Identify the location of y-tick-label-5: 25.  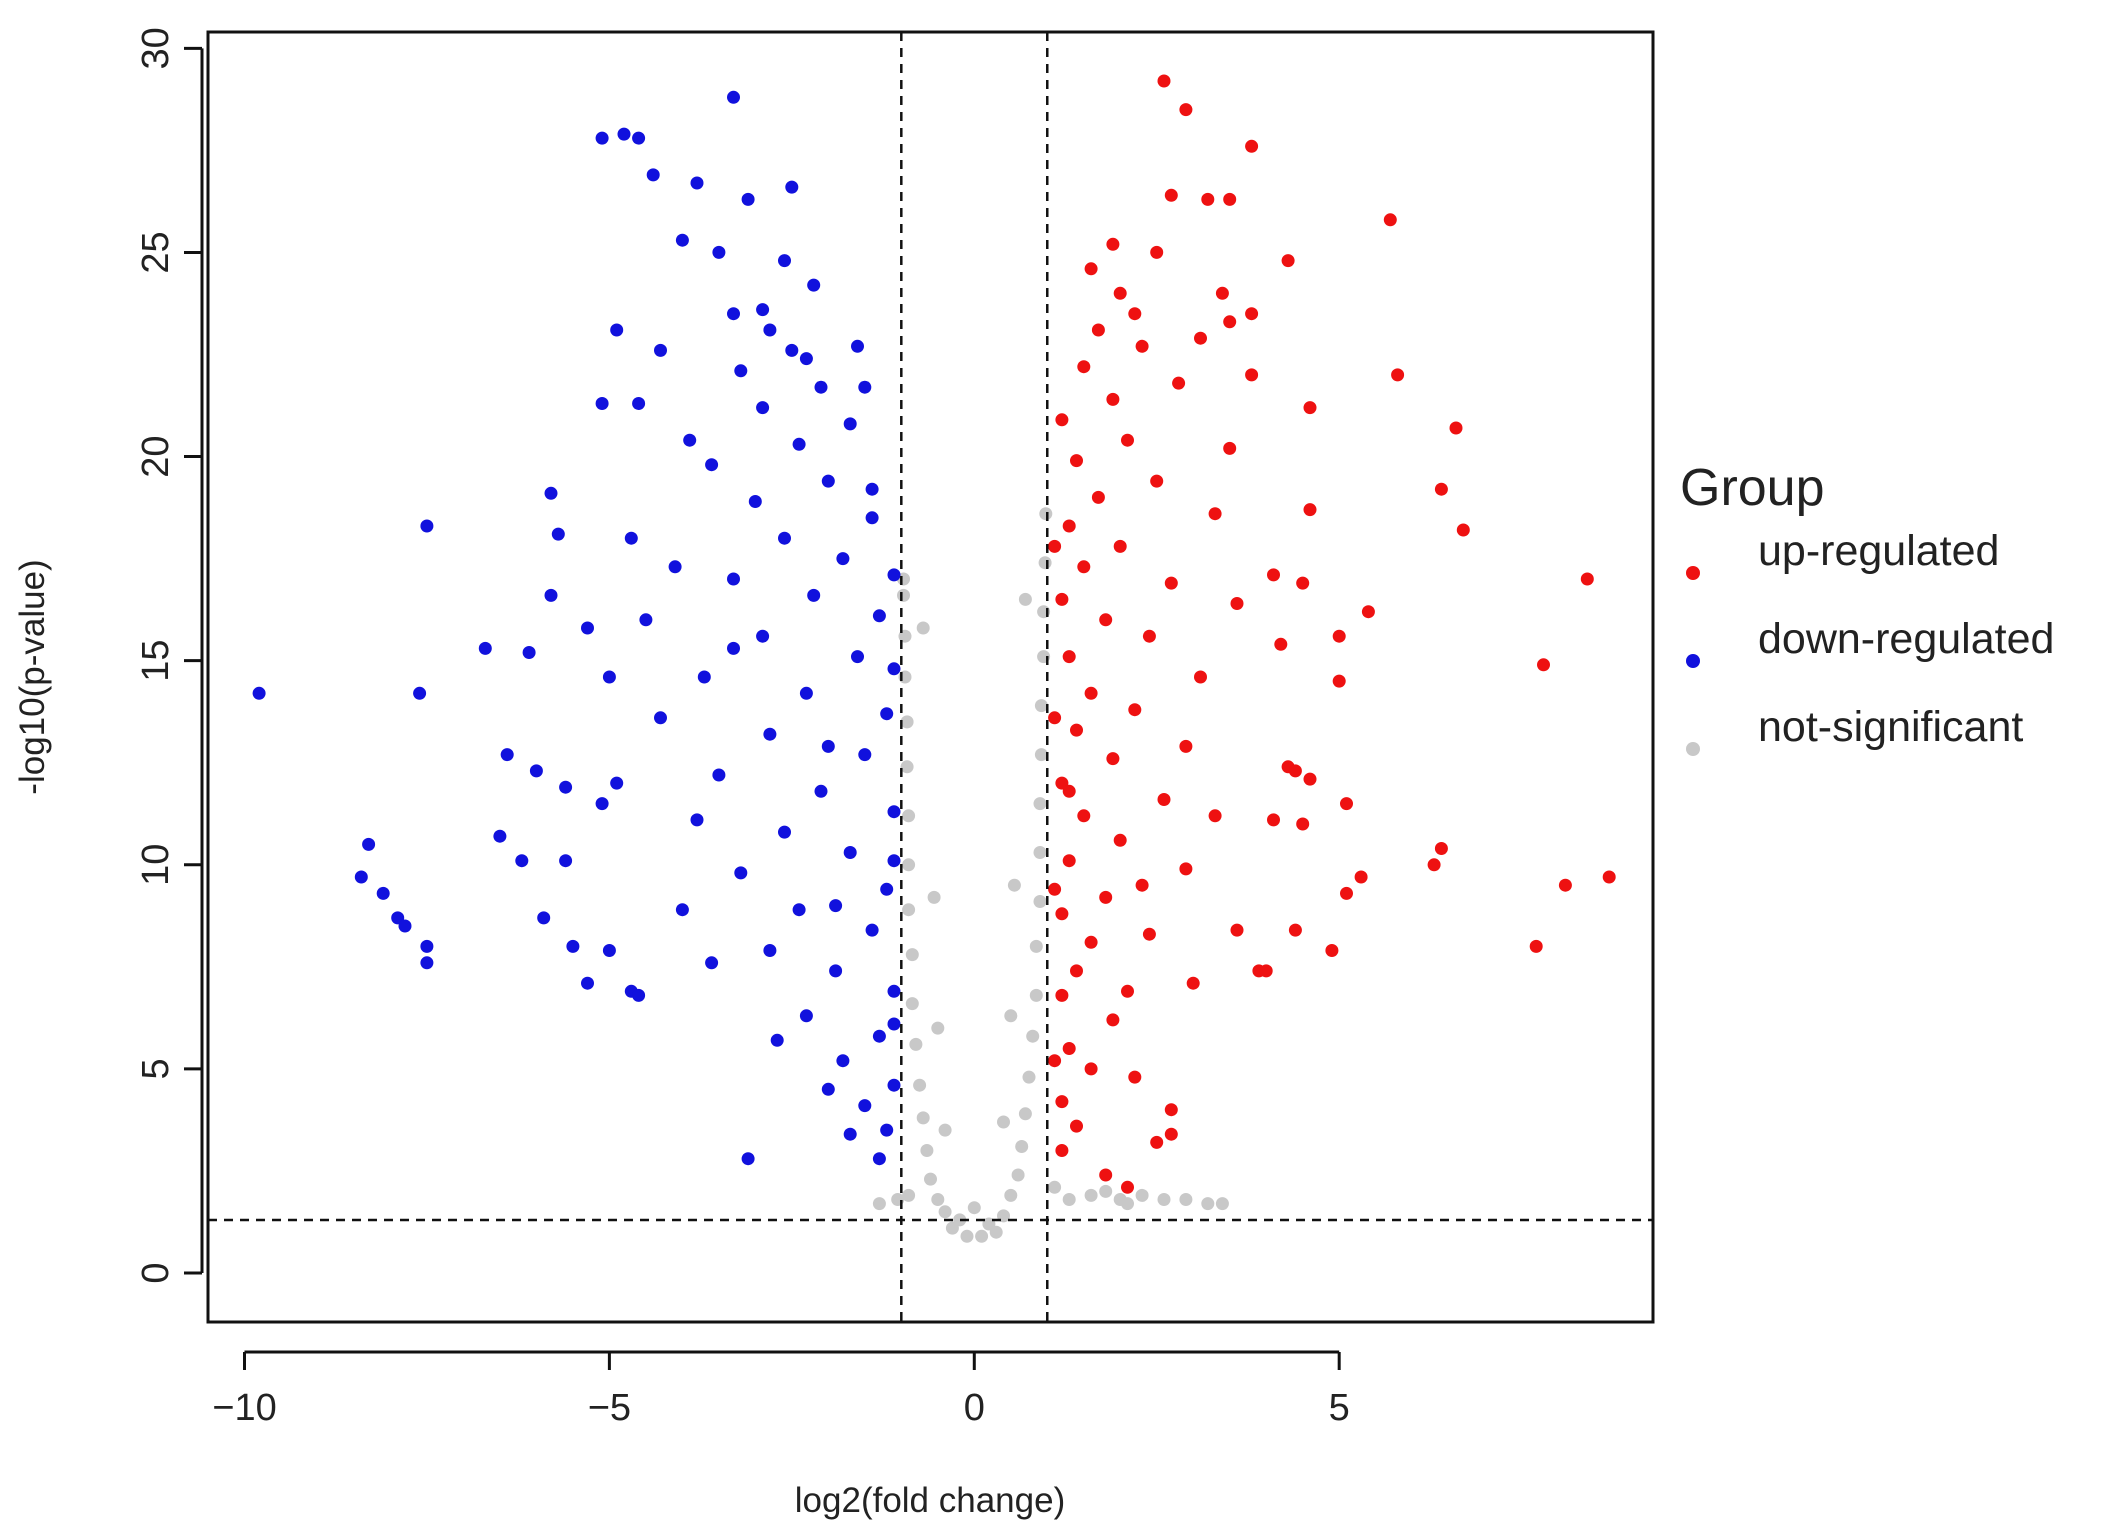
(156, 252).